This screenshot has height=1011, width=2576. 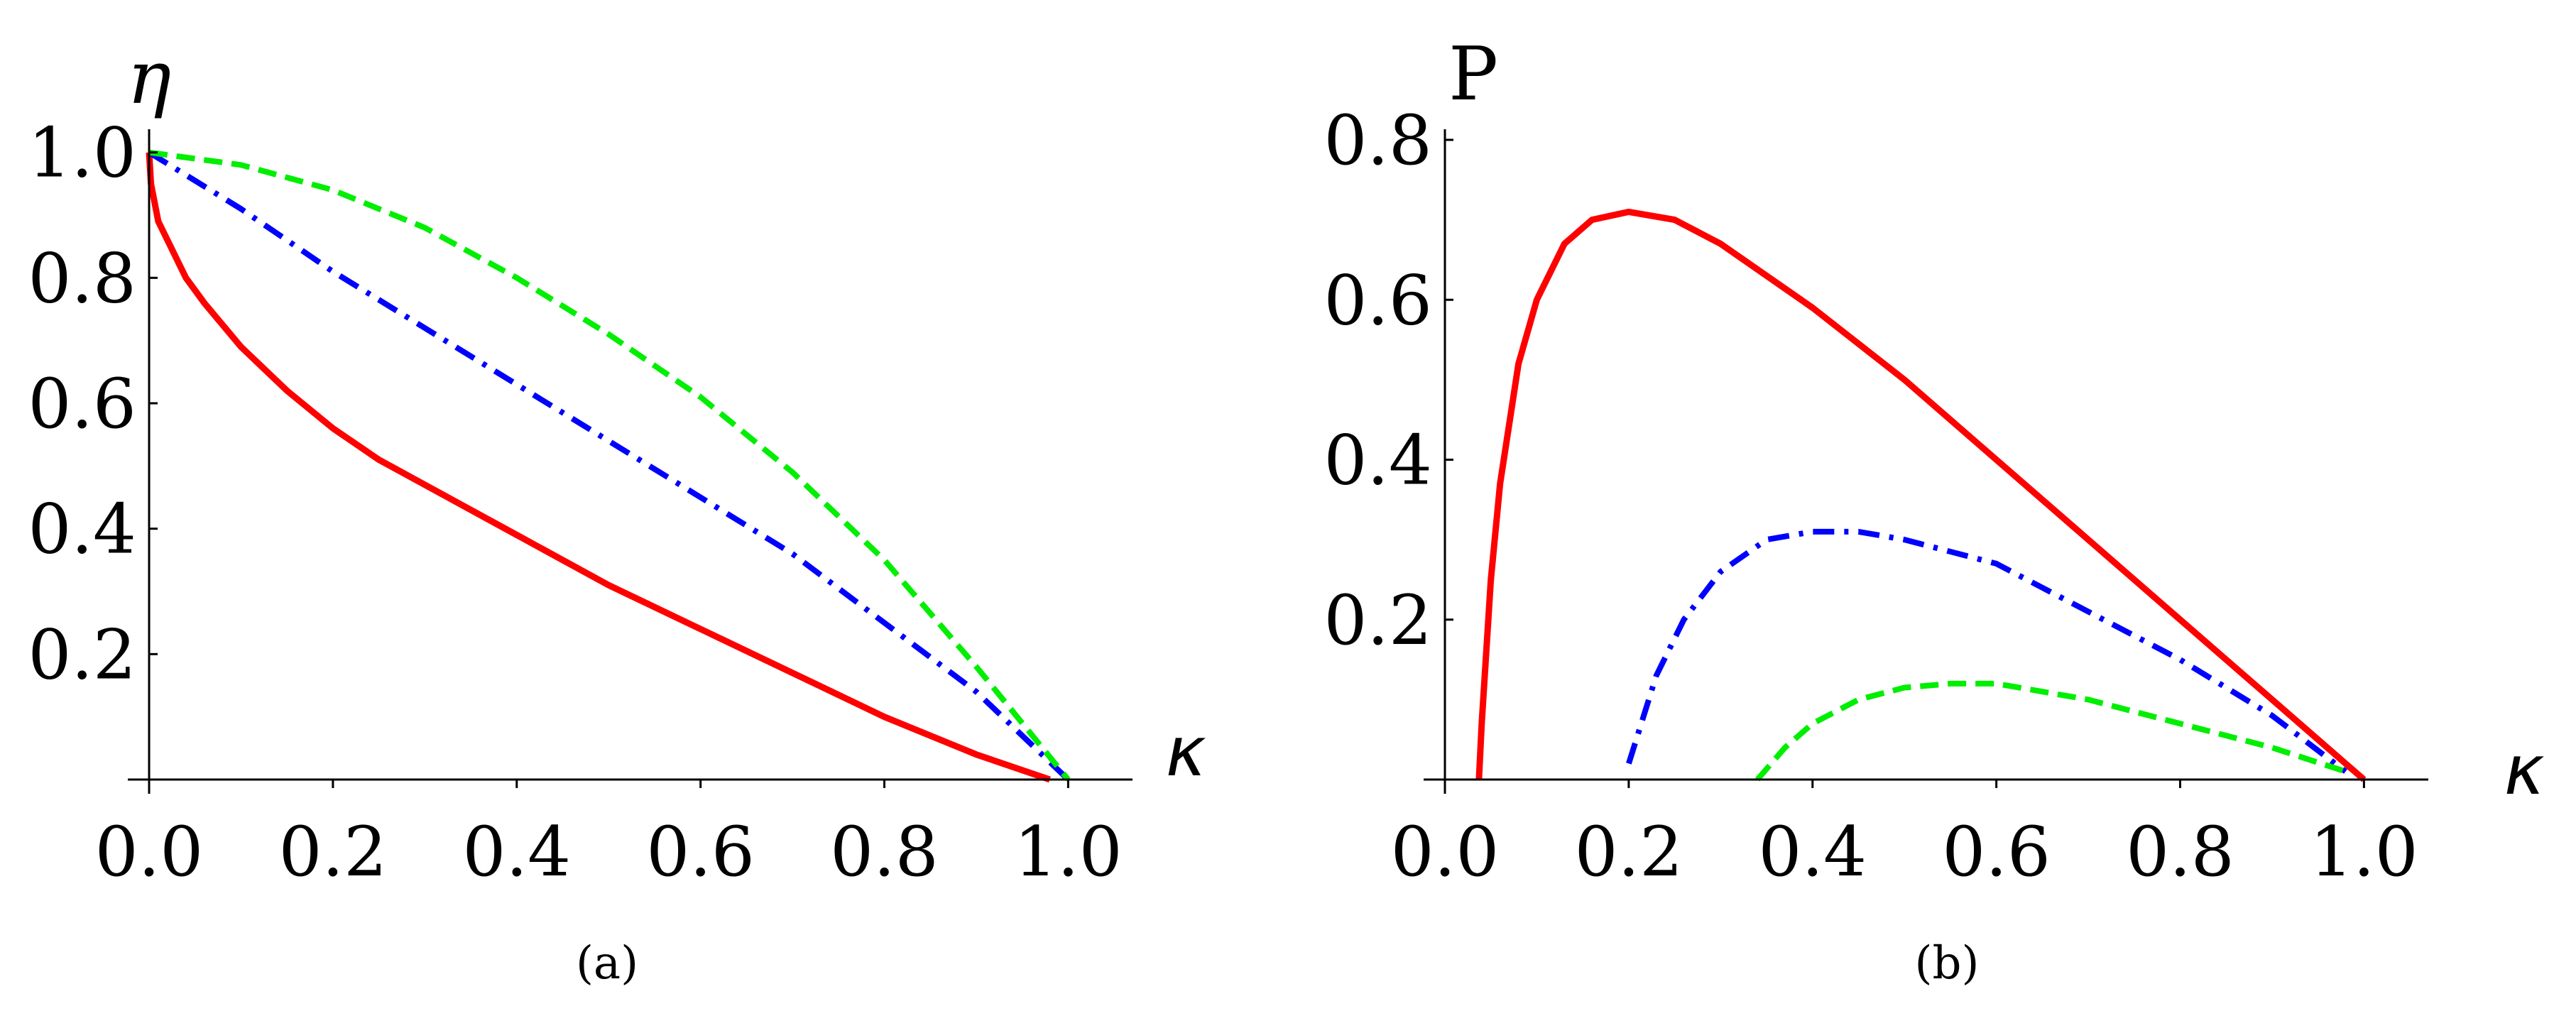 I want to click on y-tick-label: 1.0, so click(x=82, y=153).